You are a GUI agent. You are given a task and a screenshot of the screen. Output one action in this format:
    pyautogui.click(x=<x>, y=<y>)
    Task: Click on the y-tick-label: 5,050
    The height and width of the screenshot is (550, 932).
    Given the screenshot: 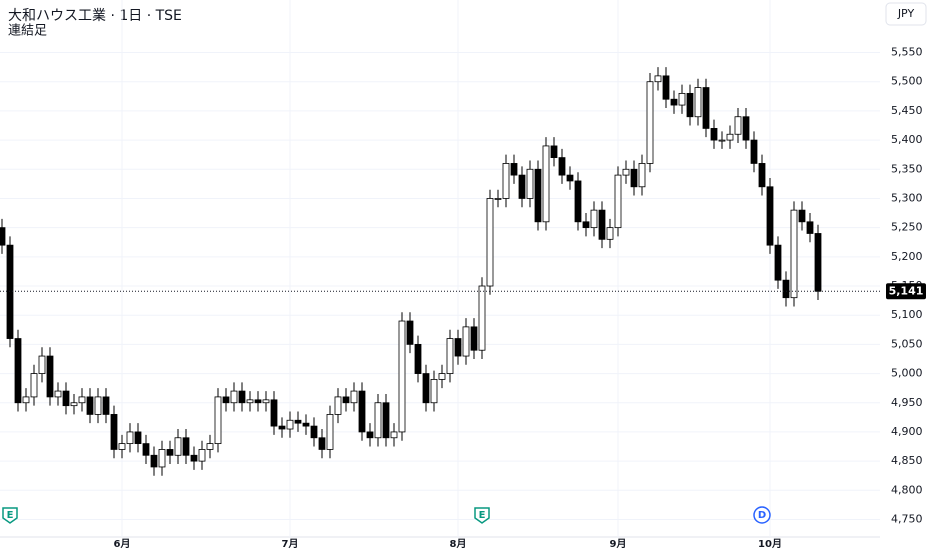 What is the action you would take?
    pyautogui.click(x=907, y=343)
    